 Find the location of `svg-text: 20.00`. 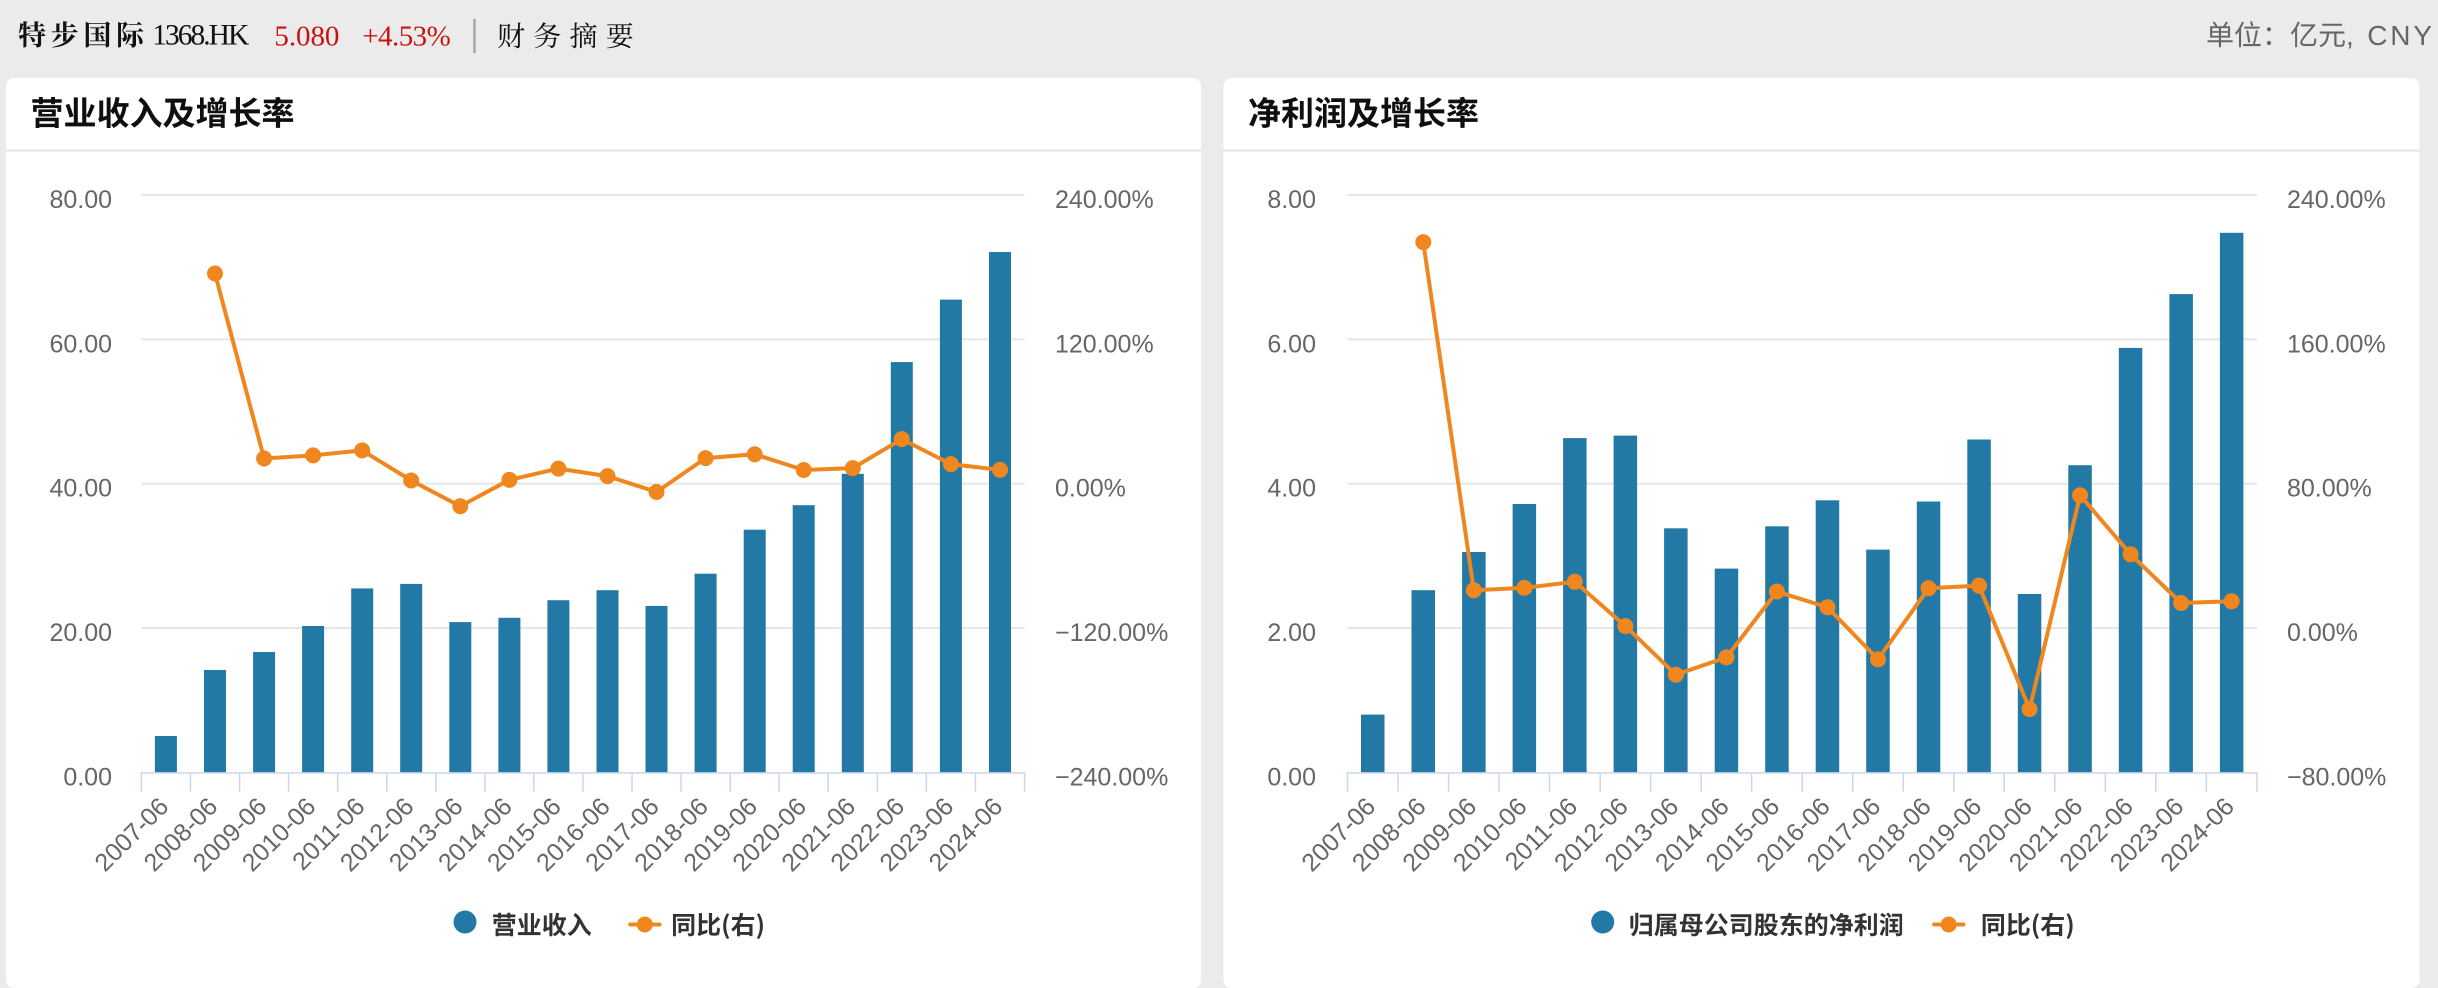

svg-text: 20.00 is located at coordinates (80, 633).